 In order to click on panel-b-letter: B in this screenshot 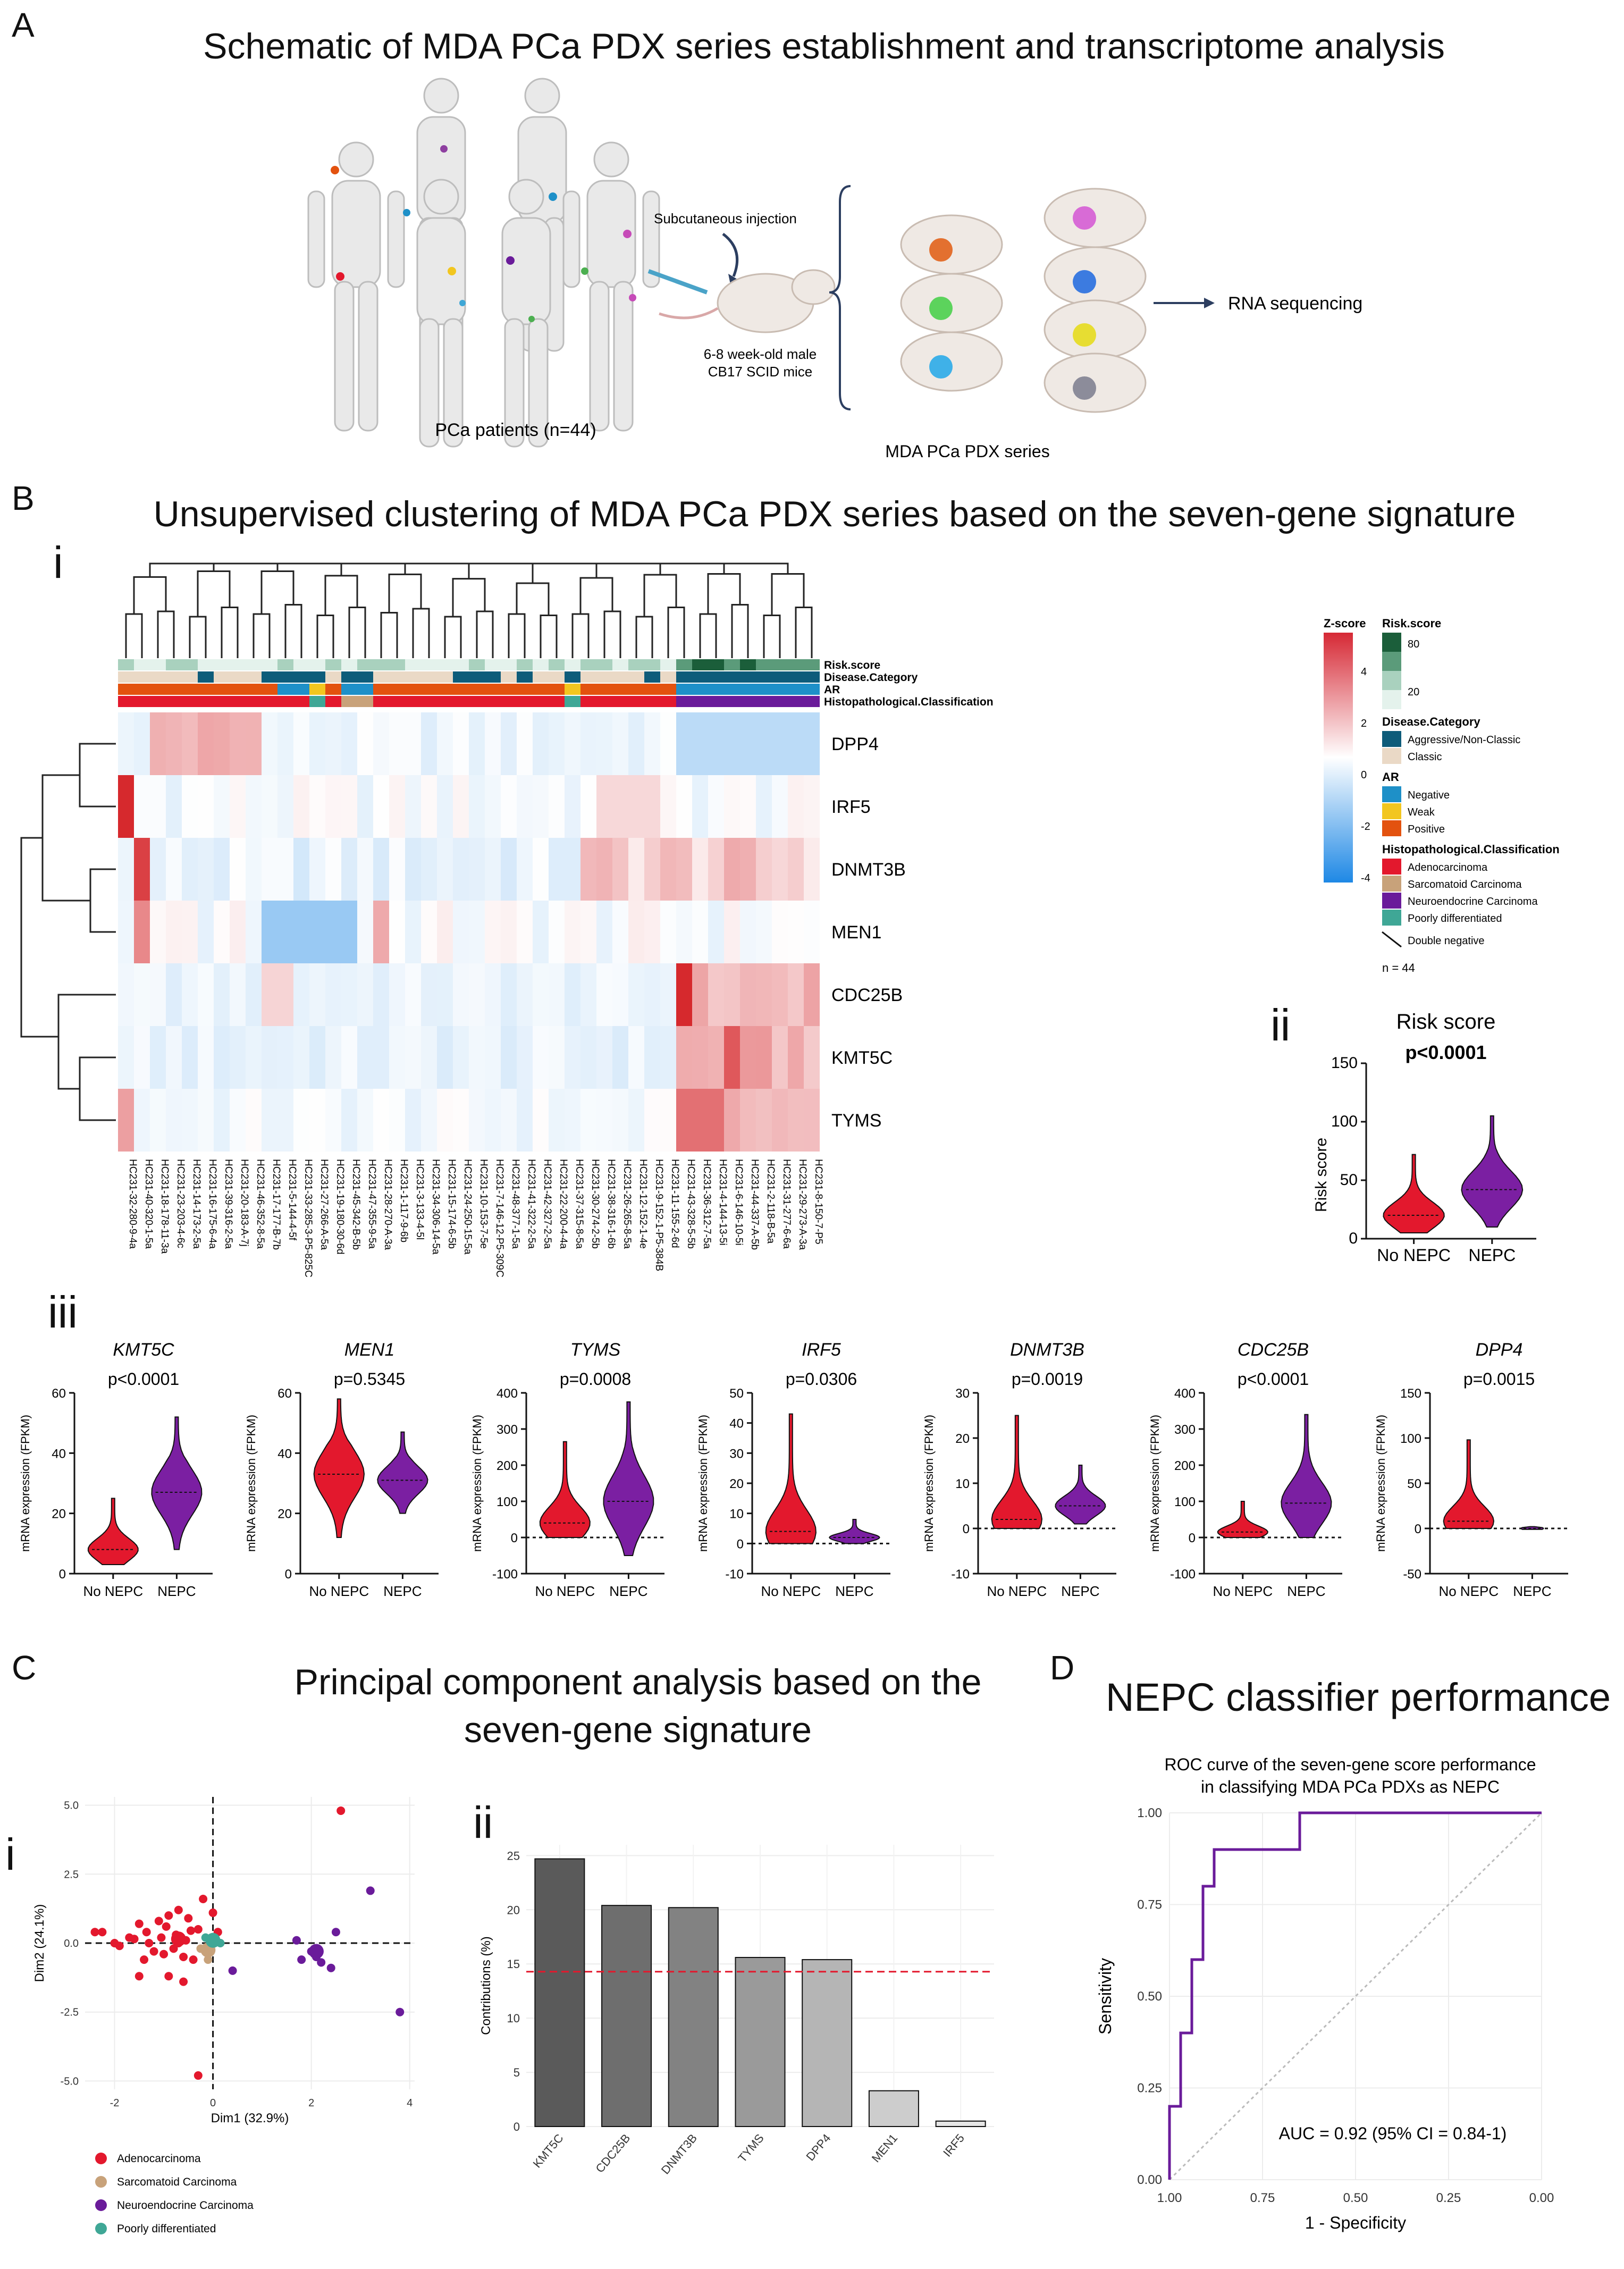, I will do `click(24, 498)`.